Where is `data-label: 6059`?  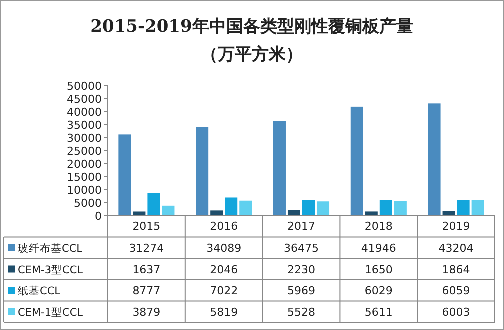
data-label: 6059 is located at coordinates (456, 291).